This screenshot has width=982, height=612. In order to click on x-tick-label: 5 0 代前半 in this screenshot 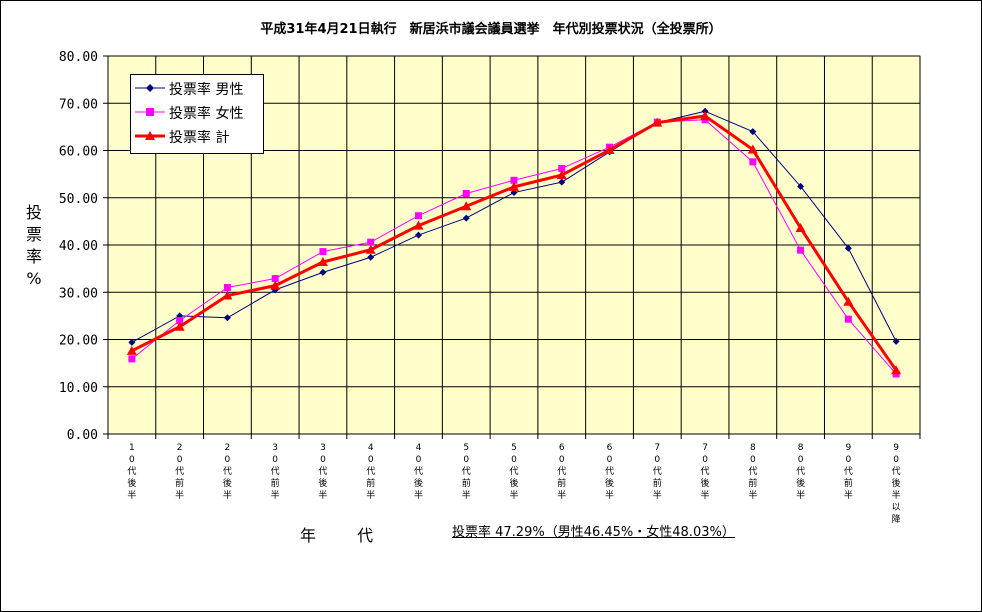, I will do `click(466, 472)`.